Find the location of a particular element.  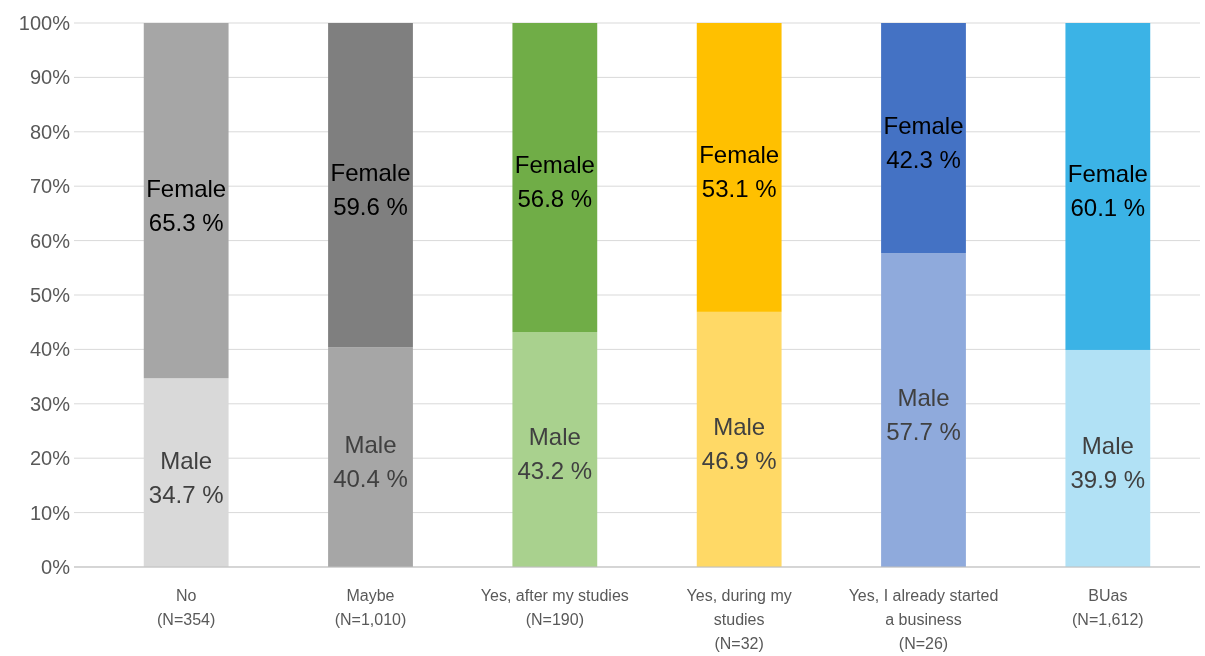

y-tick-label: 30% is located at coordinates (50, 403).